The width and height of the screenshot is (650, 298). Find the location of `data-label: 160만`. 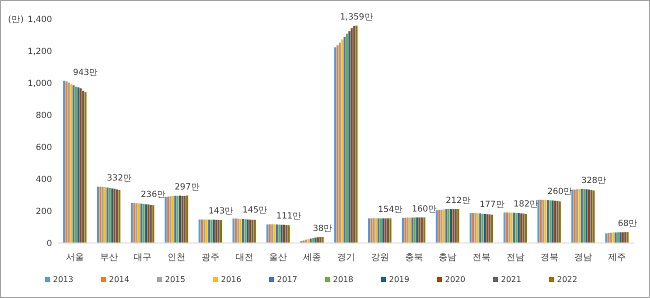

data-label: 160만 is located at coordinates (425, 209).